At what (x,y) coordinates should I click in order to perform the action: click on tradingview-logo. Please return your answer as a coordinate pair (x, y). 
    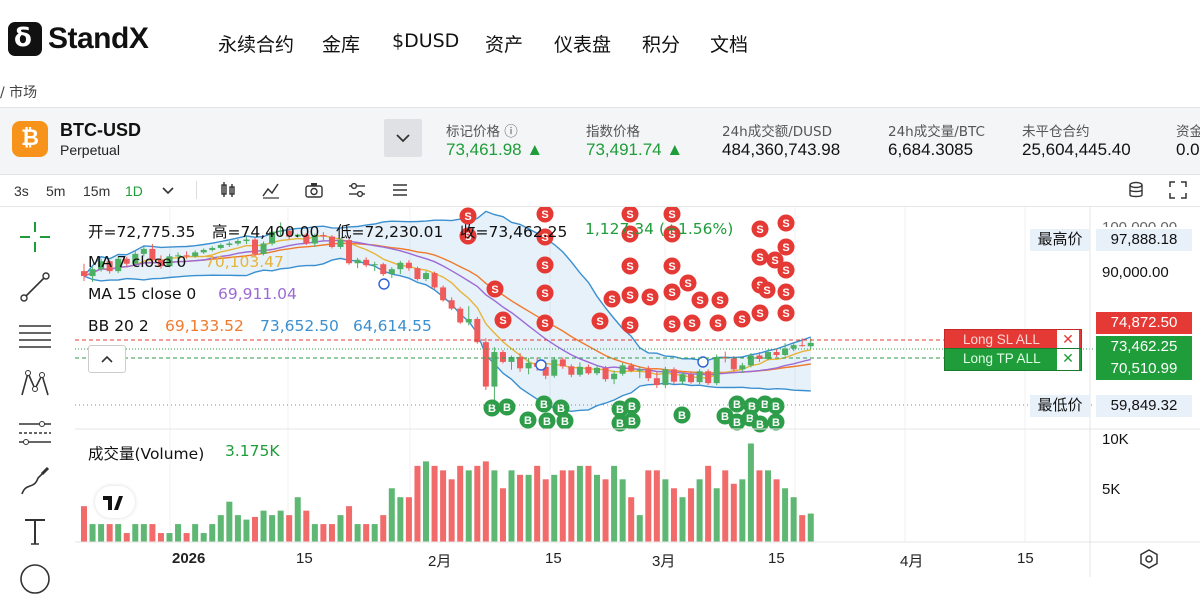
    Looking at the image, I should click on (115, 502).